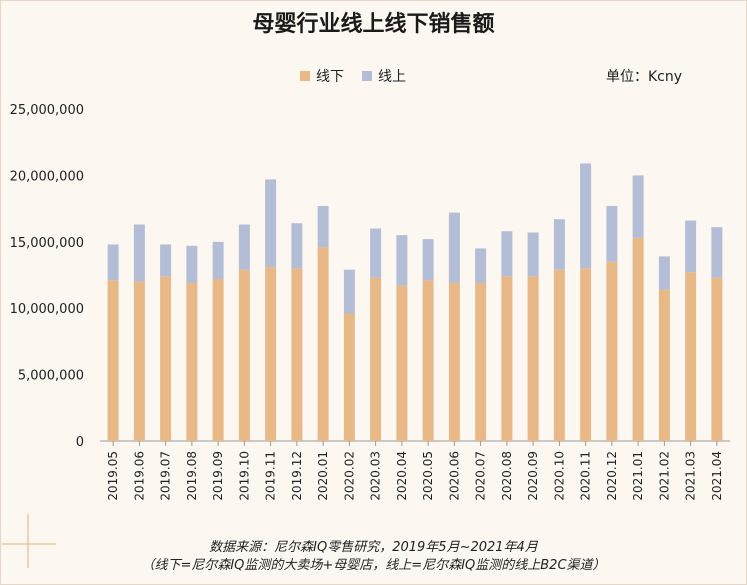 The height and width of the screenshot is (585, 747). I want to click on x-tick-label: 2019.11, so click(271, 476).